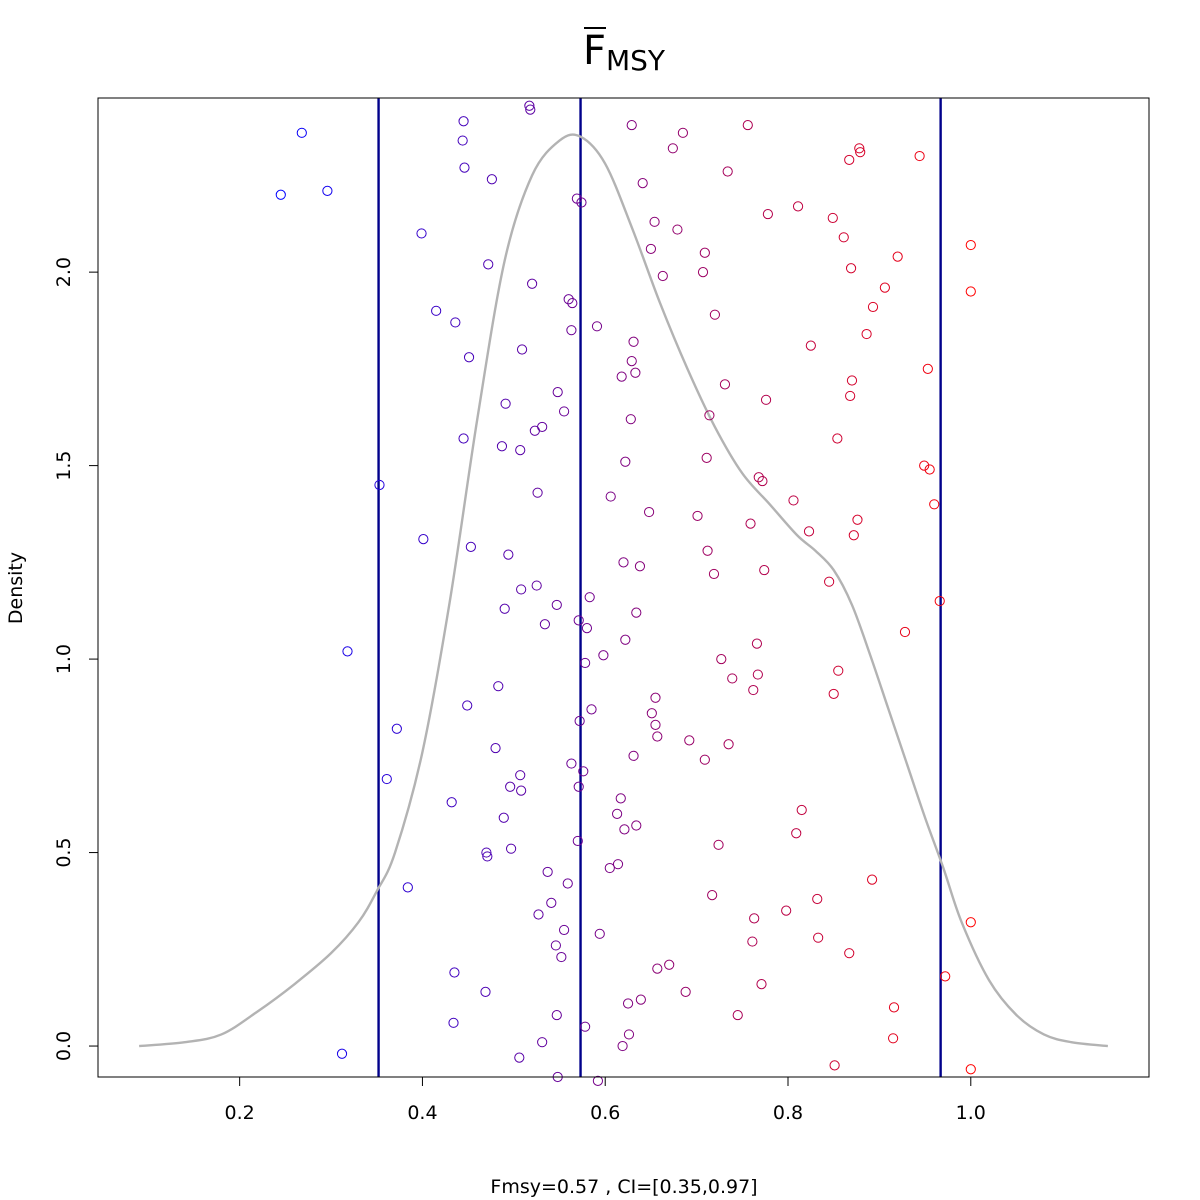 The width and height of the screenshot is (1200, 1200). Describe the element at coordinates (594, 51) in the screenshot. I see `chart-title-symbol: F` at that location.